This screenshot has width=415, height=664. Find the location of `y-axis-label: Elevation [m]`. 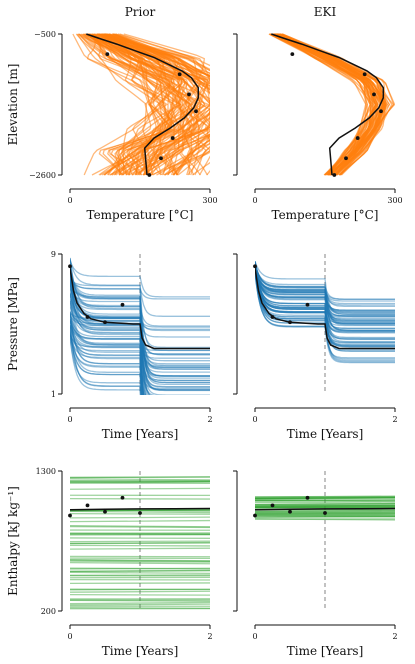

y-axis-label: Elevation [m] is located at coordinates (13, 105).